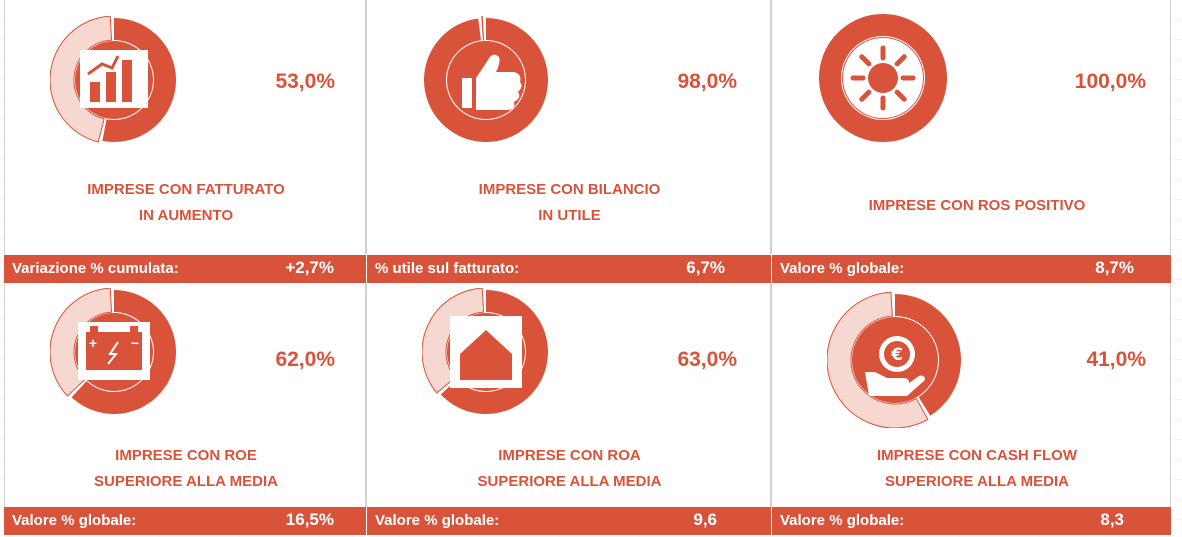 Image resolution: width=1182 pixels, height=537 pixels. I want to click on bar-chart-growth-icon, so click(114, 79).